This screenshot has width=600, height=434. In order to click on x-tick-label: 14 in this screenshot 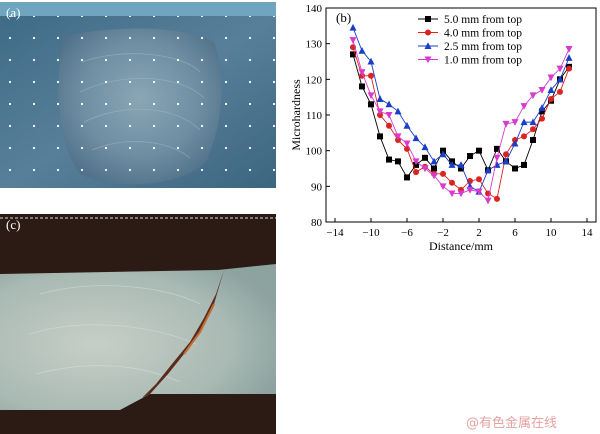, I will do `click(588, 233)`.